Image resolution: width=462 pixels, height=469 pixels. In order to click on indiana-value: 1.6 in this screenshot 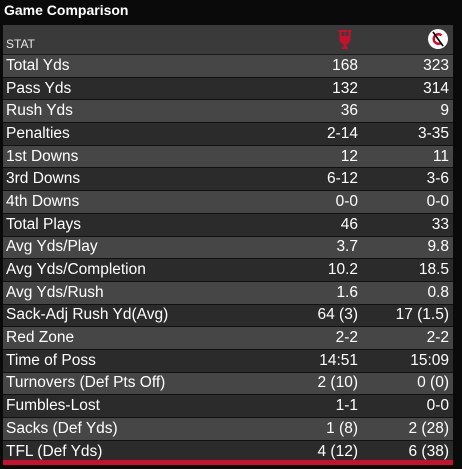, I will do `click(347, 292)`.